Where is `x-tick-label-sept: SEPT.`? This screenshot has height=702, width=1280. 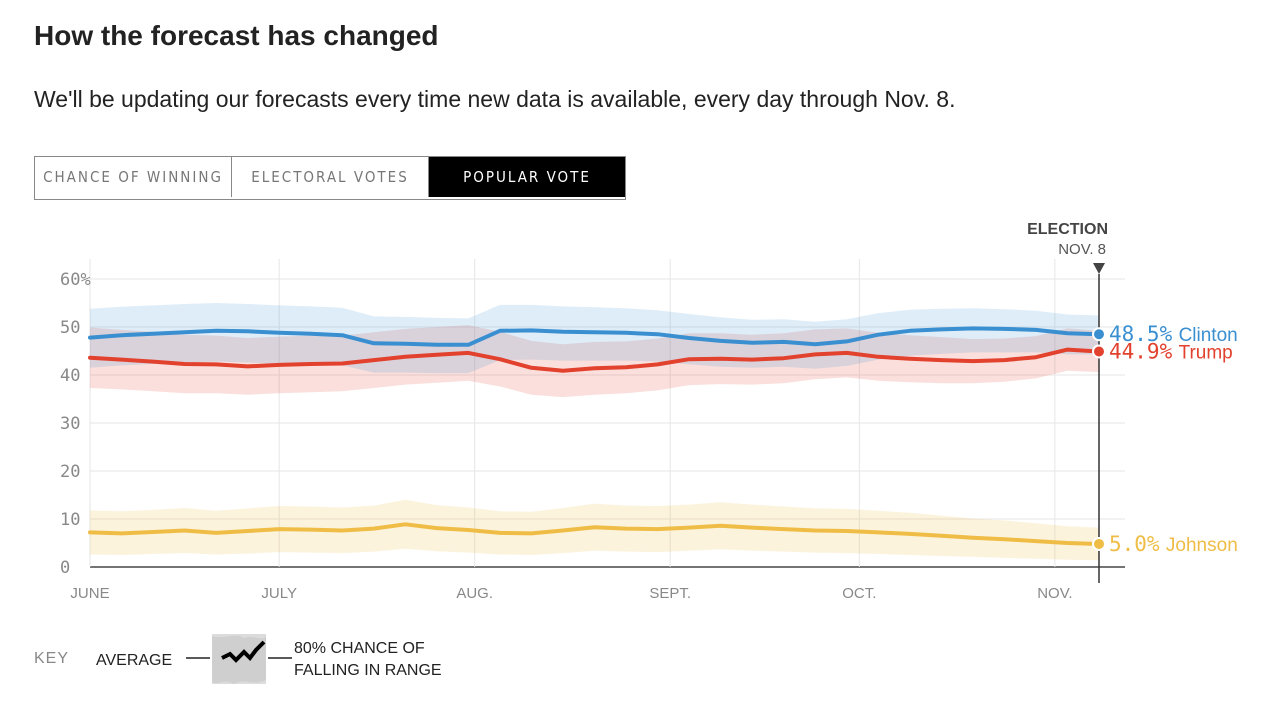 x-tick-label-sept: SEPT. is located at coordinates (670, 593).